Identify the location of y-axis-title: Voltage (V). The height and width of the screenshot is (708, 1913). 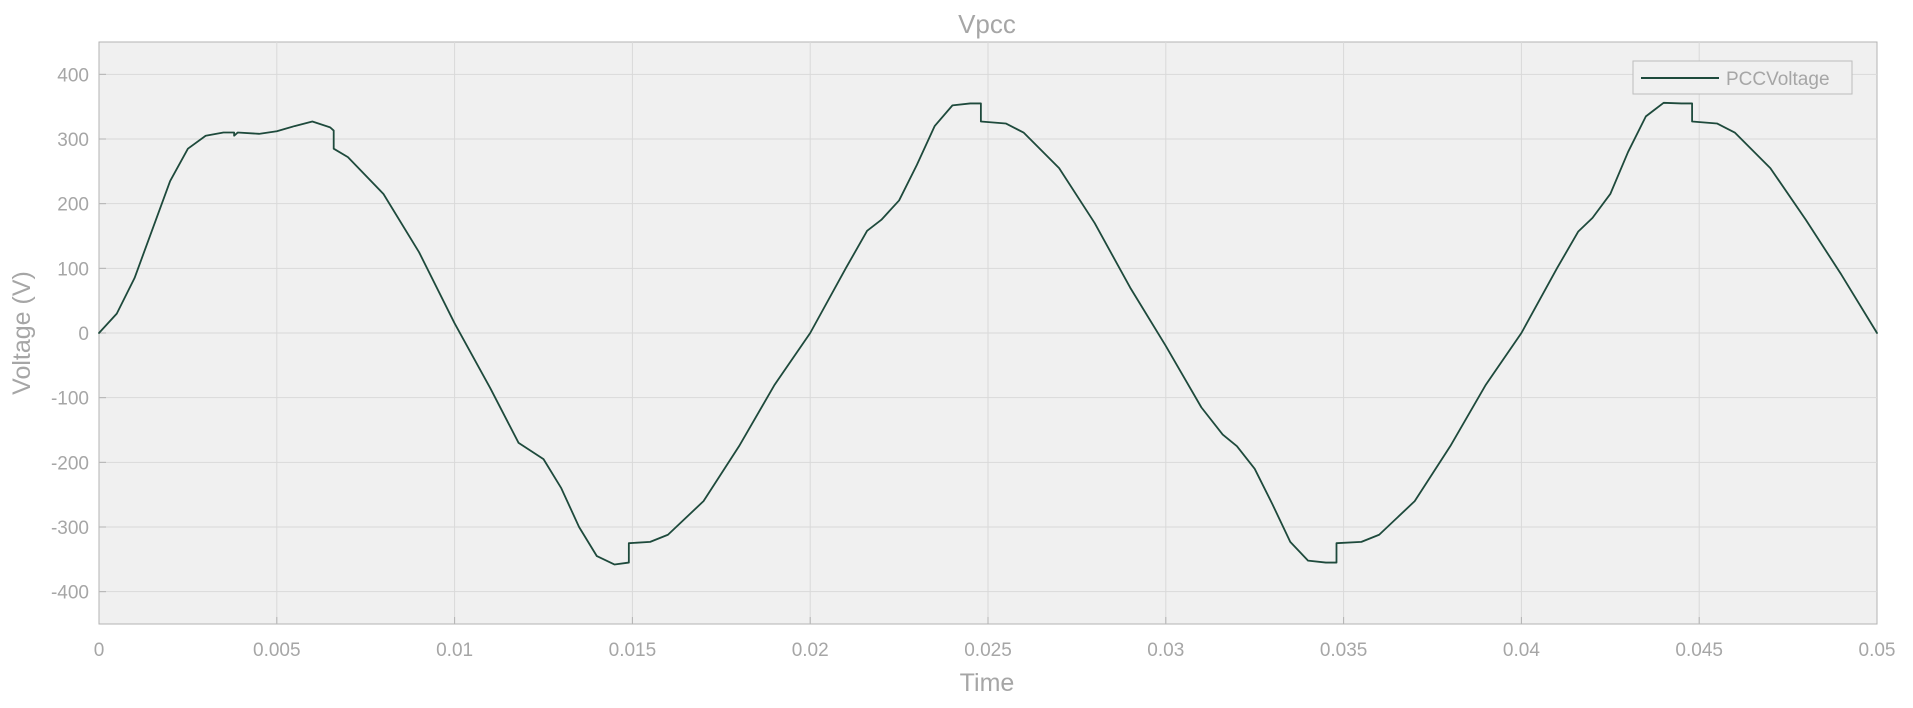
(22, 333).